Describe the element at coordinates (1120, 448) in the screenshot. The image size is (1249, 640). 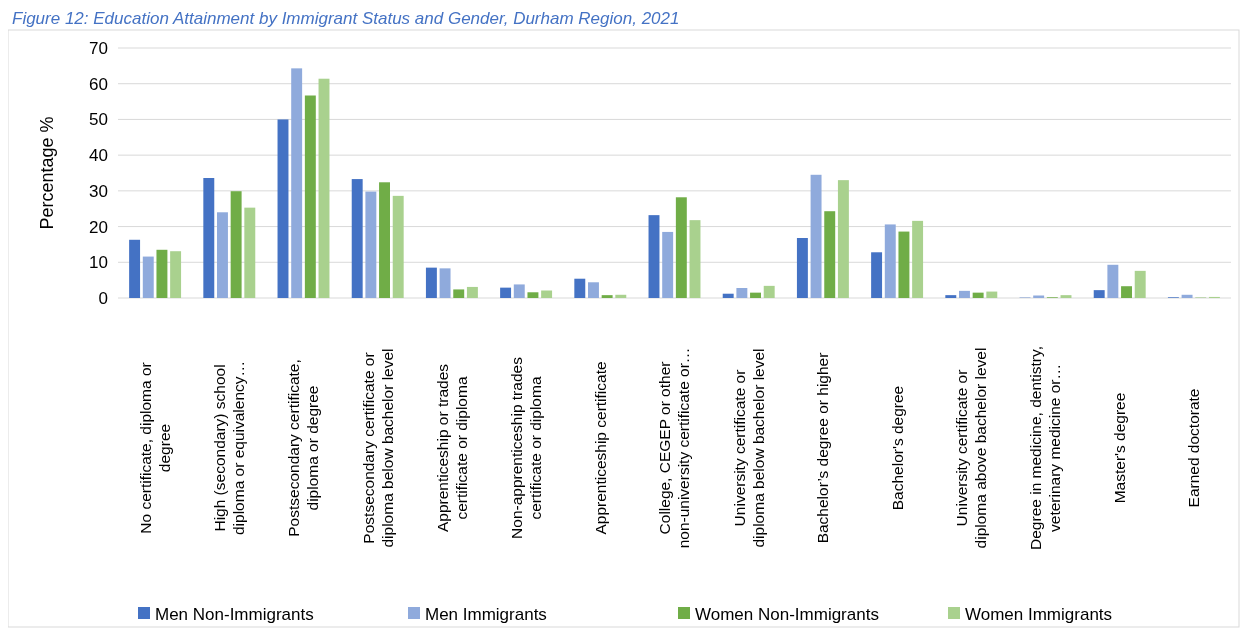
I see `x-tick-label: Master's degree` at that location.